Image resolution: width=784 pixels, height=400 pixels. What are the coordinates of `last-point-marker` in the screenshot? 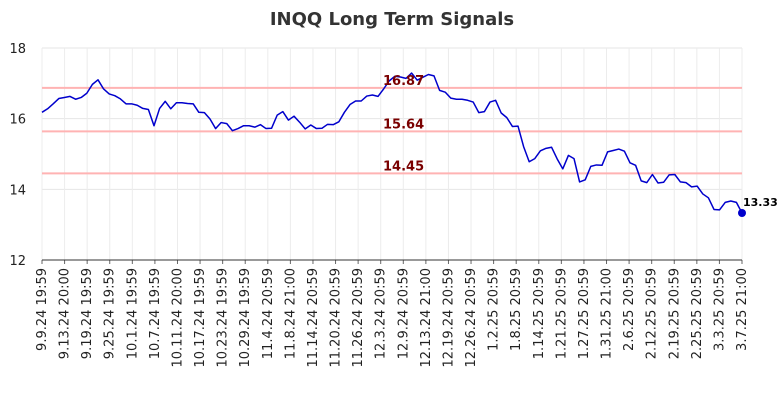 It's located at (742, 213).